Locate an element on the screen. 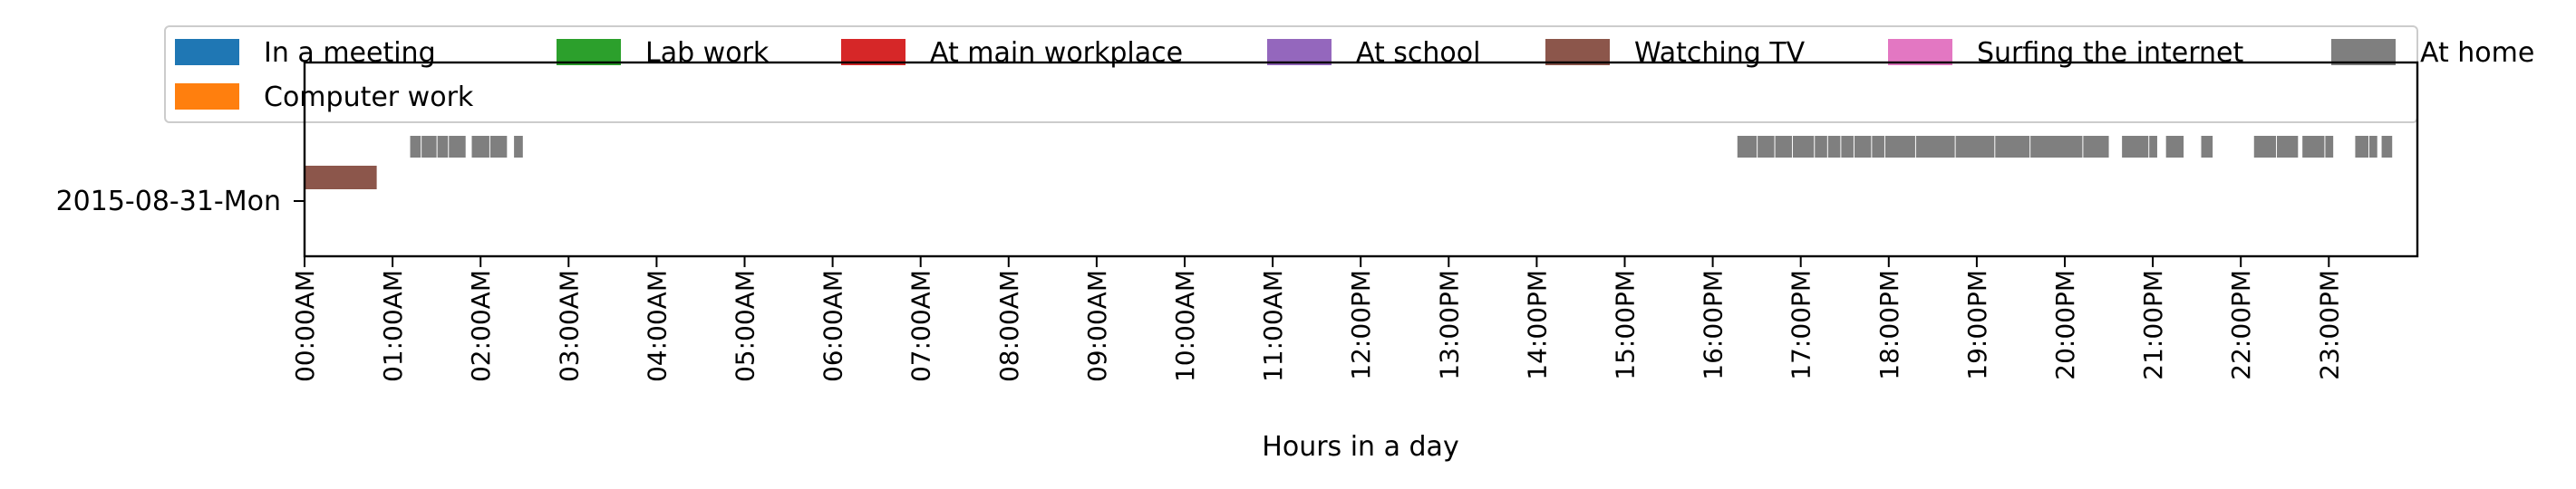 The image size is (2576, 489). x-tick-label: 14:00PM is located at coordinates (1537, 325).